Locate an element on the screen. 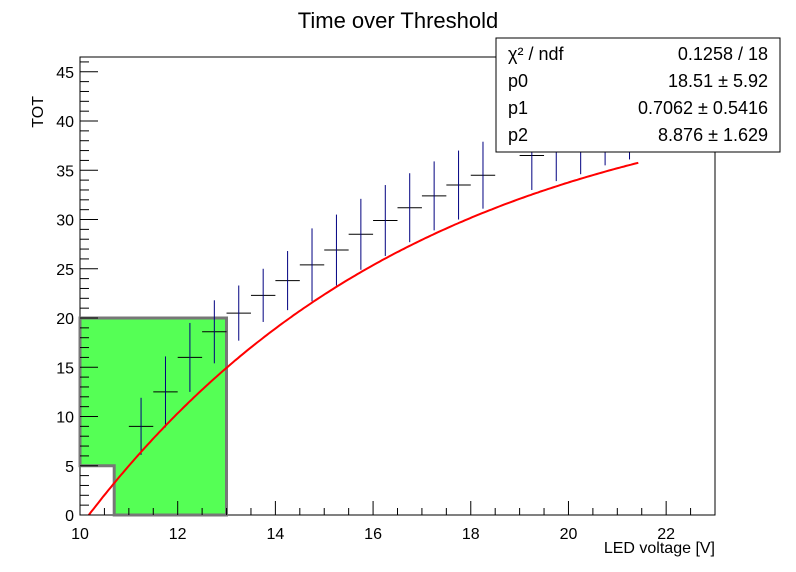  x-tick-label: 14 is located at coordinates (275, 534).